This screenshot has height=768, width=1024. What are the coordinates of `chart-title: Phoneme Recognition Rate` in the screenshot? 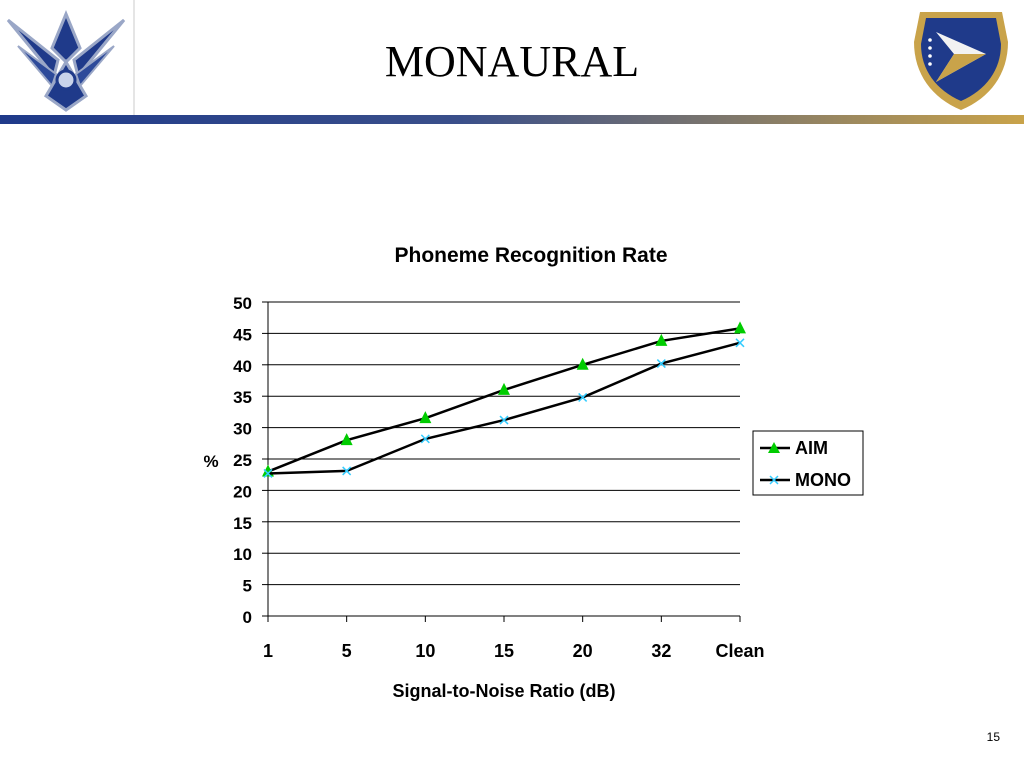 It's located at (530, 255).